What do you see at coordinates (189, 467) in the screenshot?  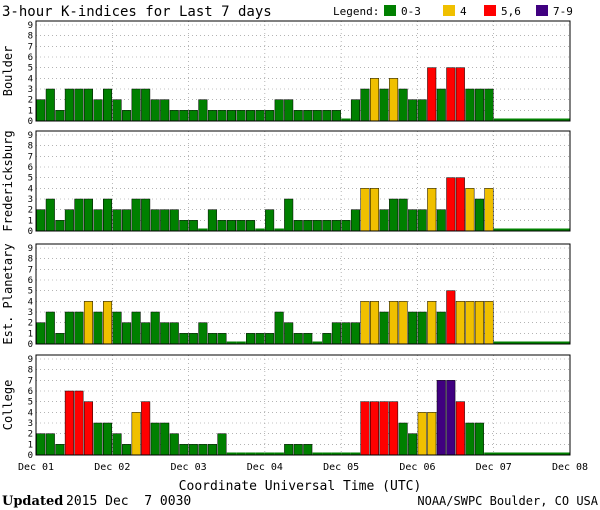 I see `x-tick-label: Dec 03` at bounding box center [189, 467].